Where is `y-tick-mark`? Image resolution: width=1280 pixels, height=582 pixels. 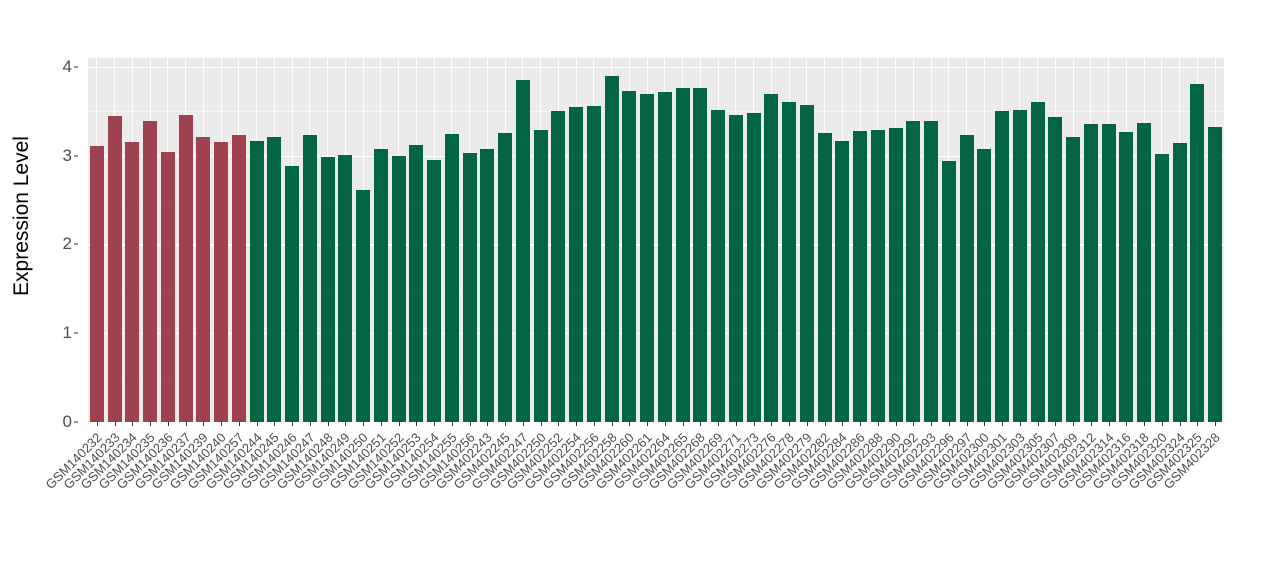 y-tick-mark is located at coordinates (76, 333).